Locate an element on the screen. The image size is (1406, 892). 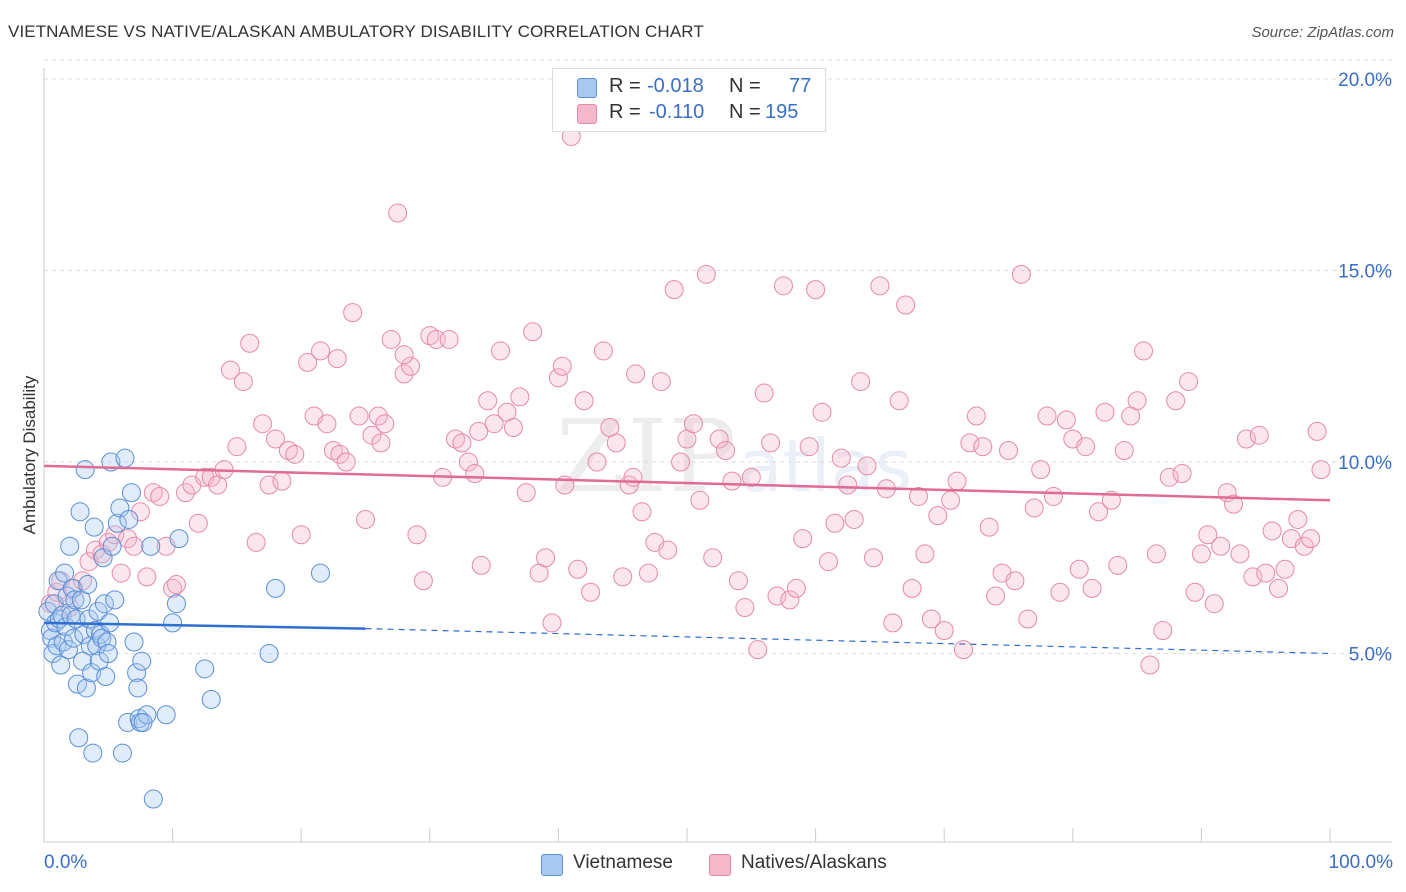
bottom-legend-swatch-pink is located at coordinates (720, 865).